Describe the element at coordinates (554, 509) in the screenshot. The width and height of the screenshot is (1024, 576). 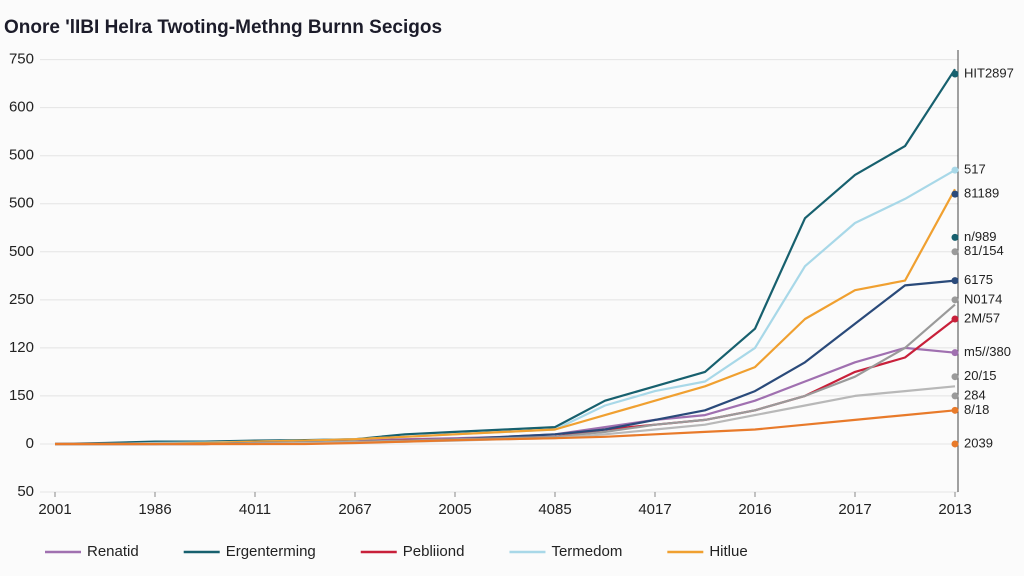
I see `x-tick-label: 4085` at that location.